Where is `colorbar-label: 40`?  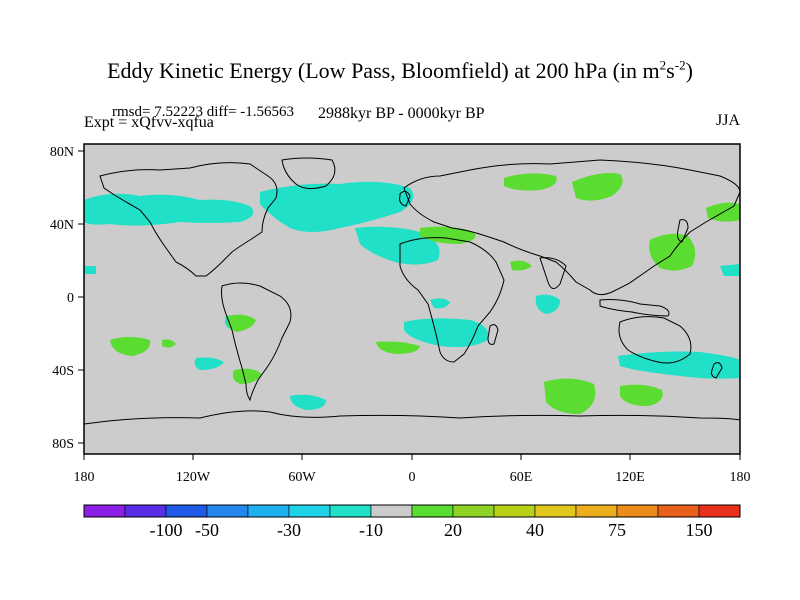
colorbar-label: 40 is located at coordinates (535, 530).